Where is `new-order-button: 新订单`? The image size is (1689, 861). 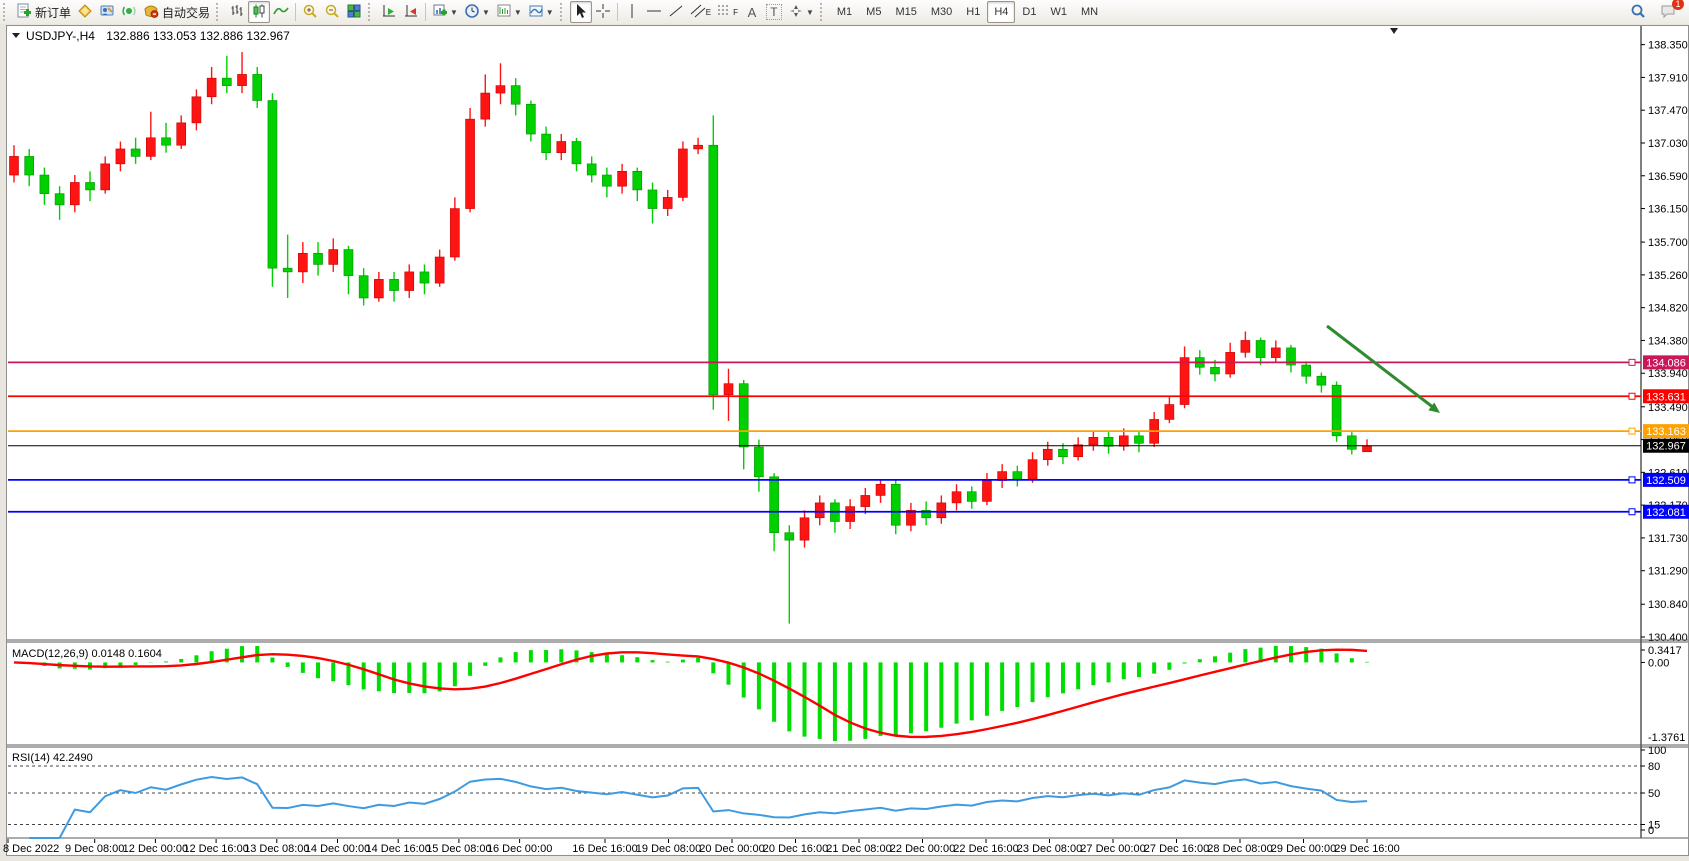 new-order-button: 新订单 is located at coordinates (43, 12).